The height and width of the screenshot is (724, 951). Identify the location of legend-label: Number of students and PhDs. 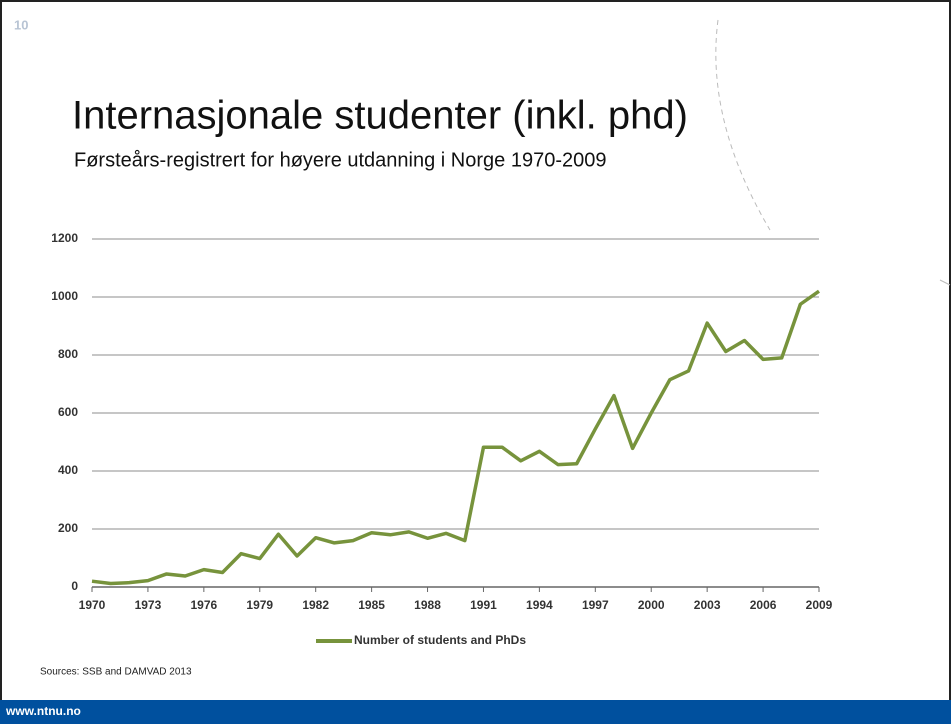
(440, 640).